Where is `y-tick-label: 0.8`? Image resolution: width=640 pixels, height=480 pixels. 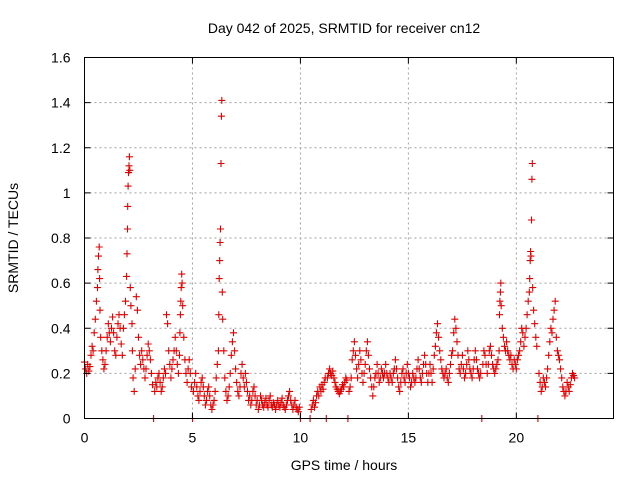
y-tick-label: 0.8 is located at coordinates (61, 238).